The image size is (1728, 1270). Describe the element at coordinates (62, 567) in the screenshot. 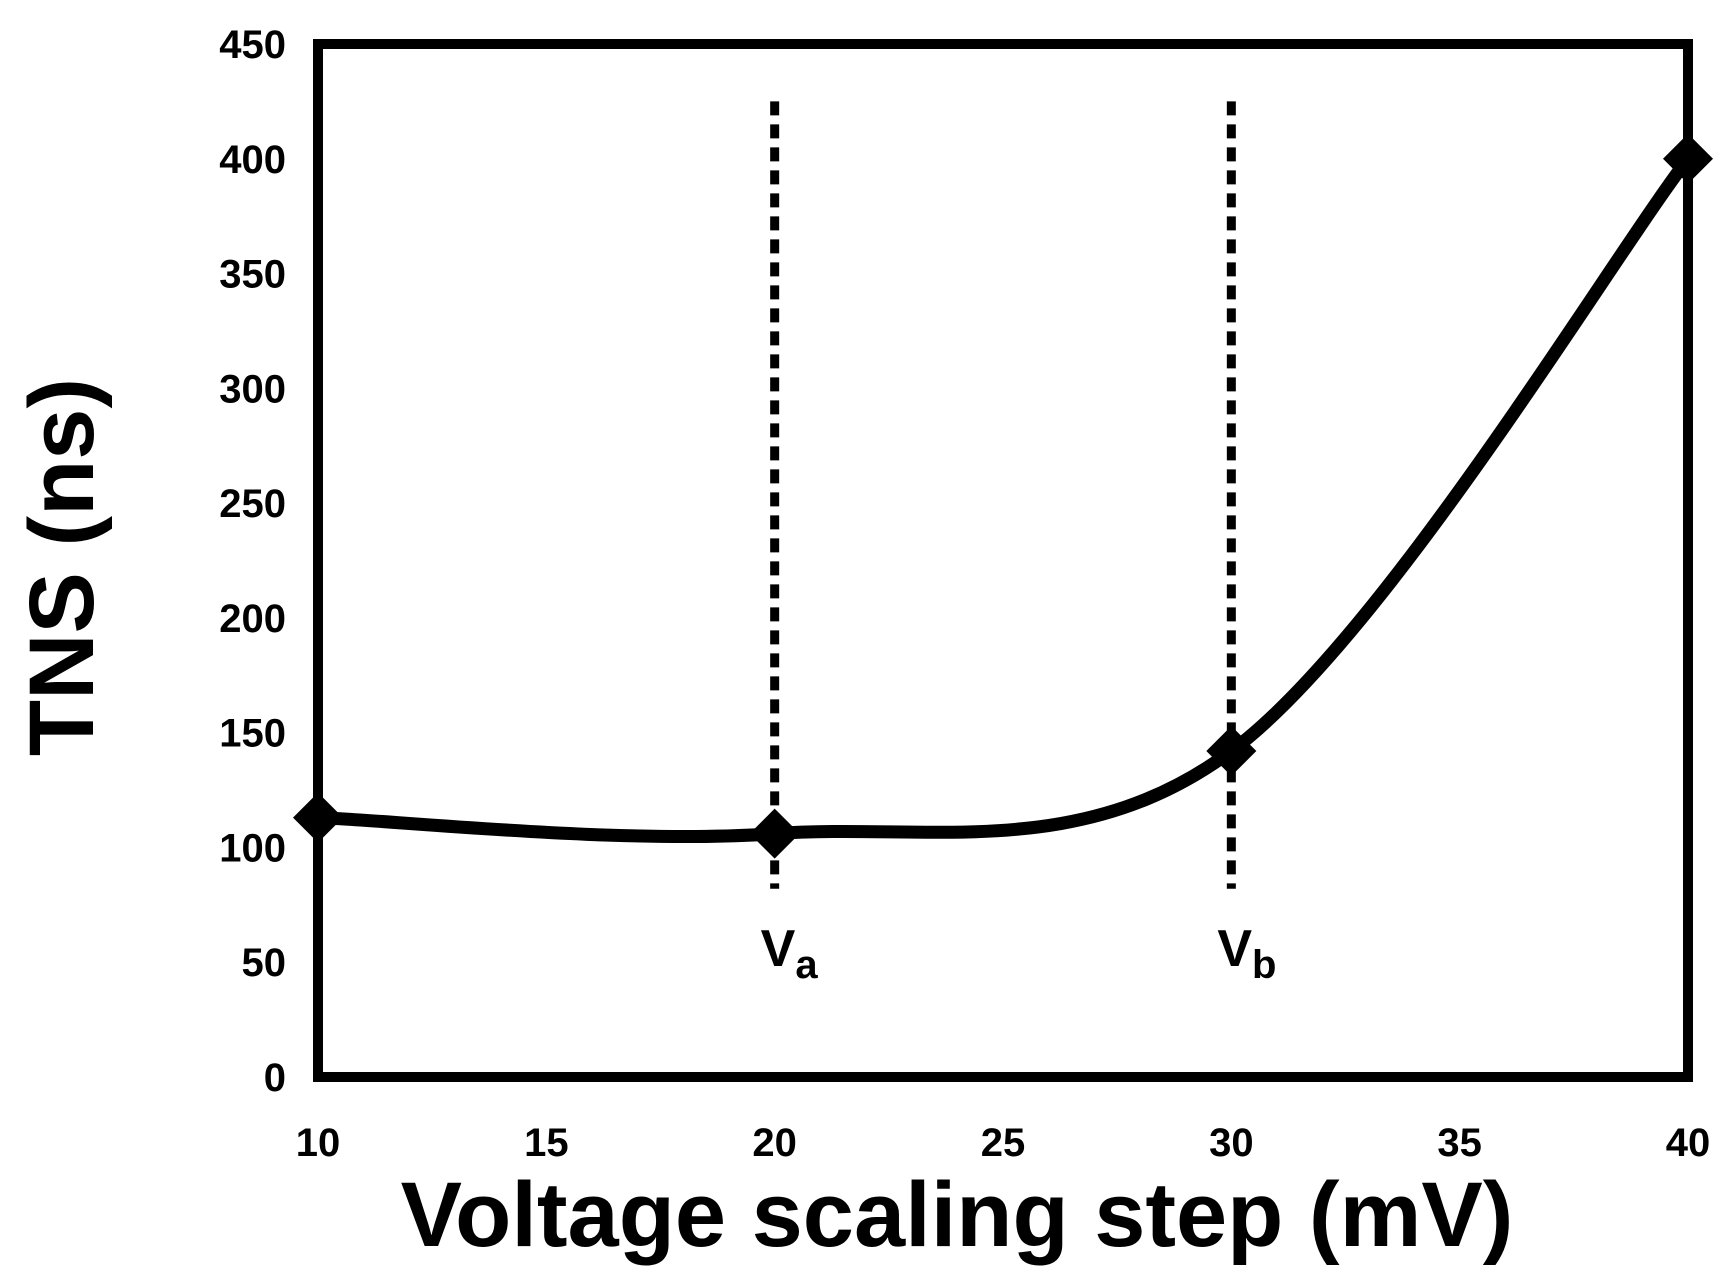

I see `y-axis-title: TNS (ns)` at that location.